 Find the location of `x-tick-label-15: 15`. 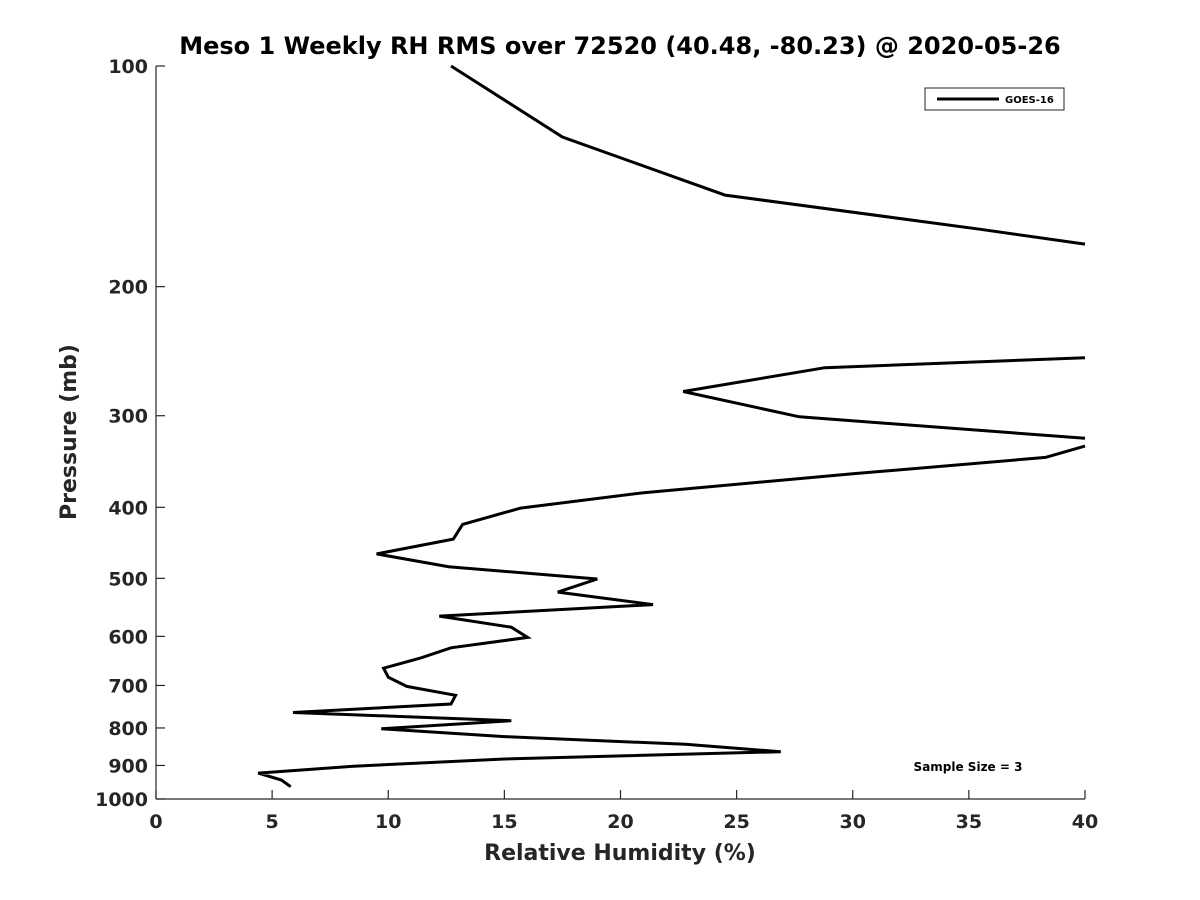

x-tick-label-15: 15 is located at coordinates (504, 822).